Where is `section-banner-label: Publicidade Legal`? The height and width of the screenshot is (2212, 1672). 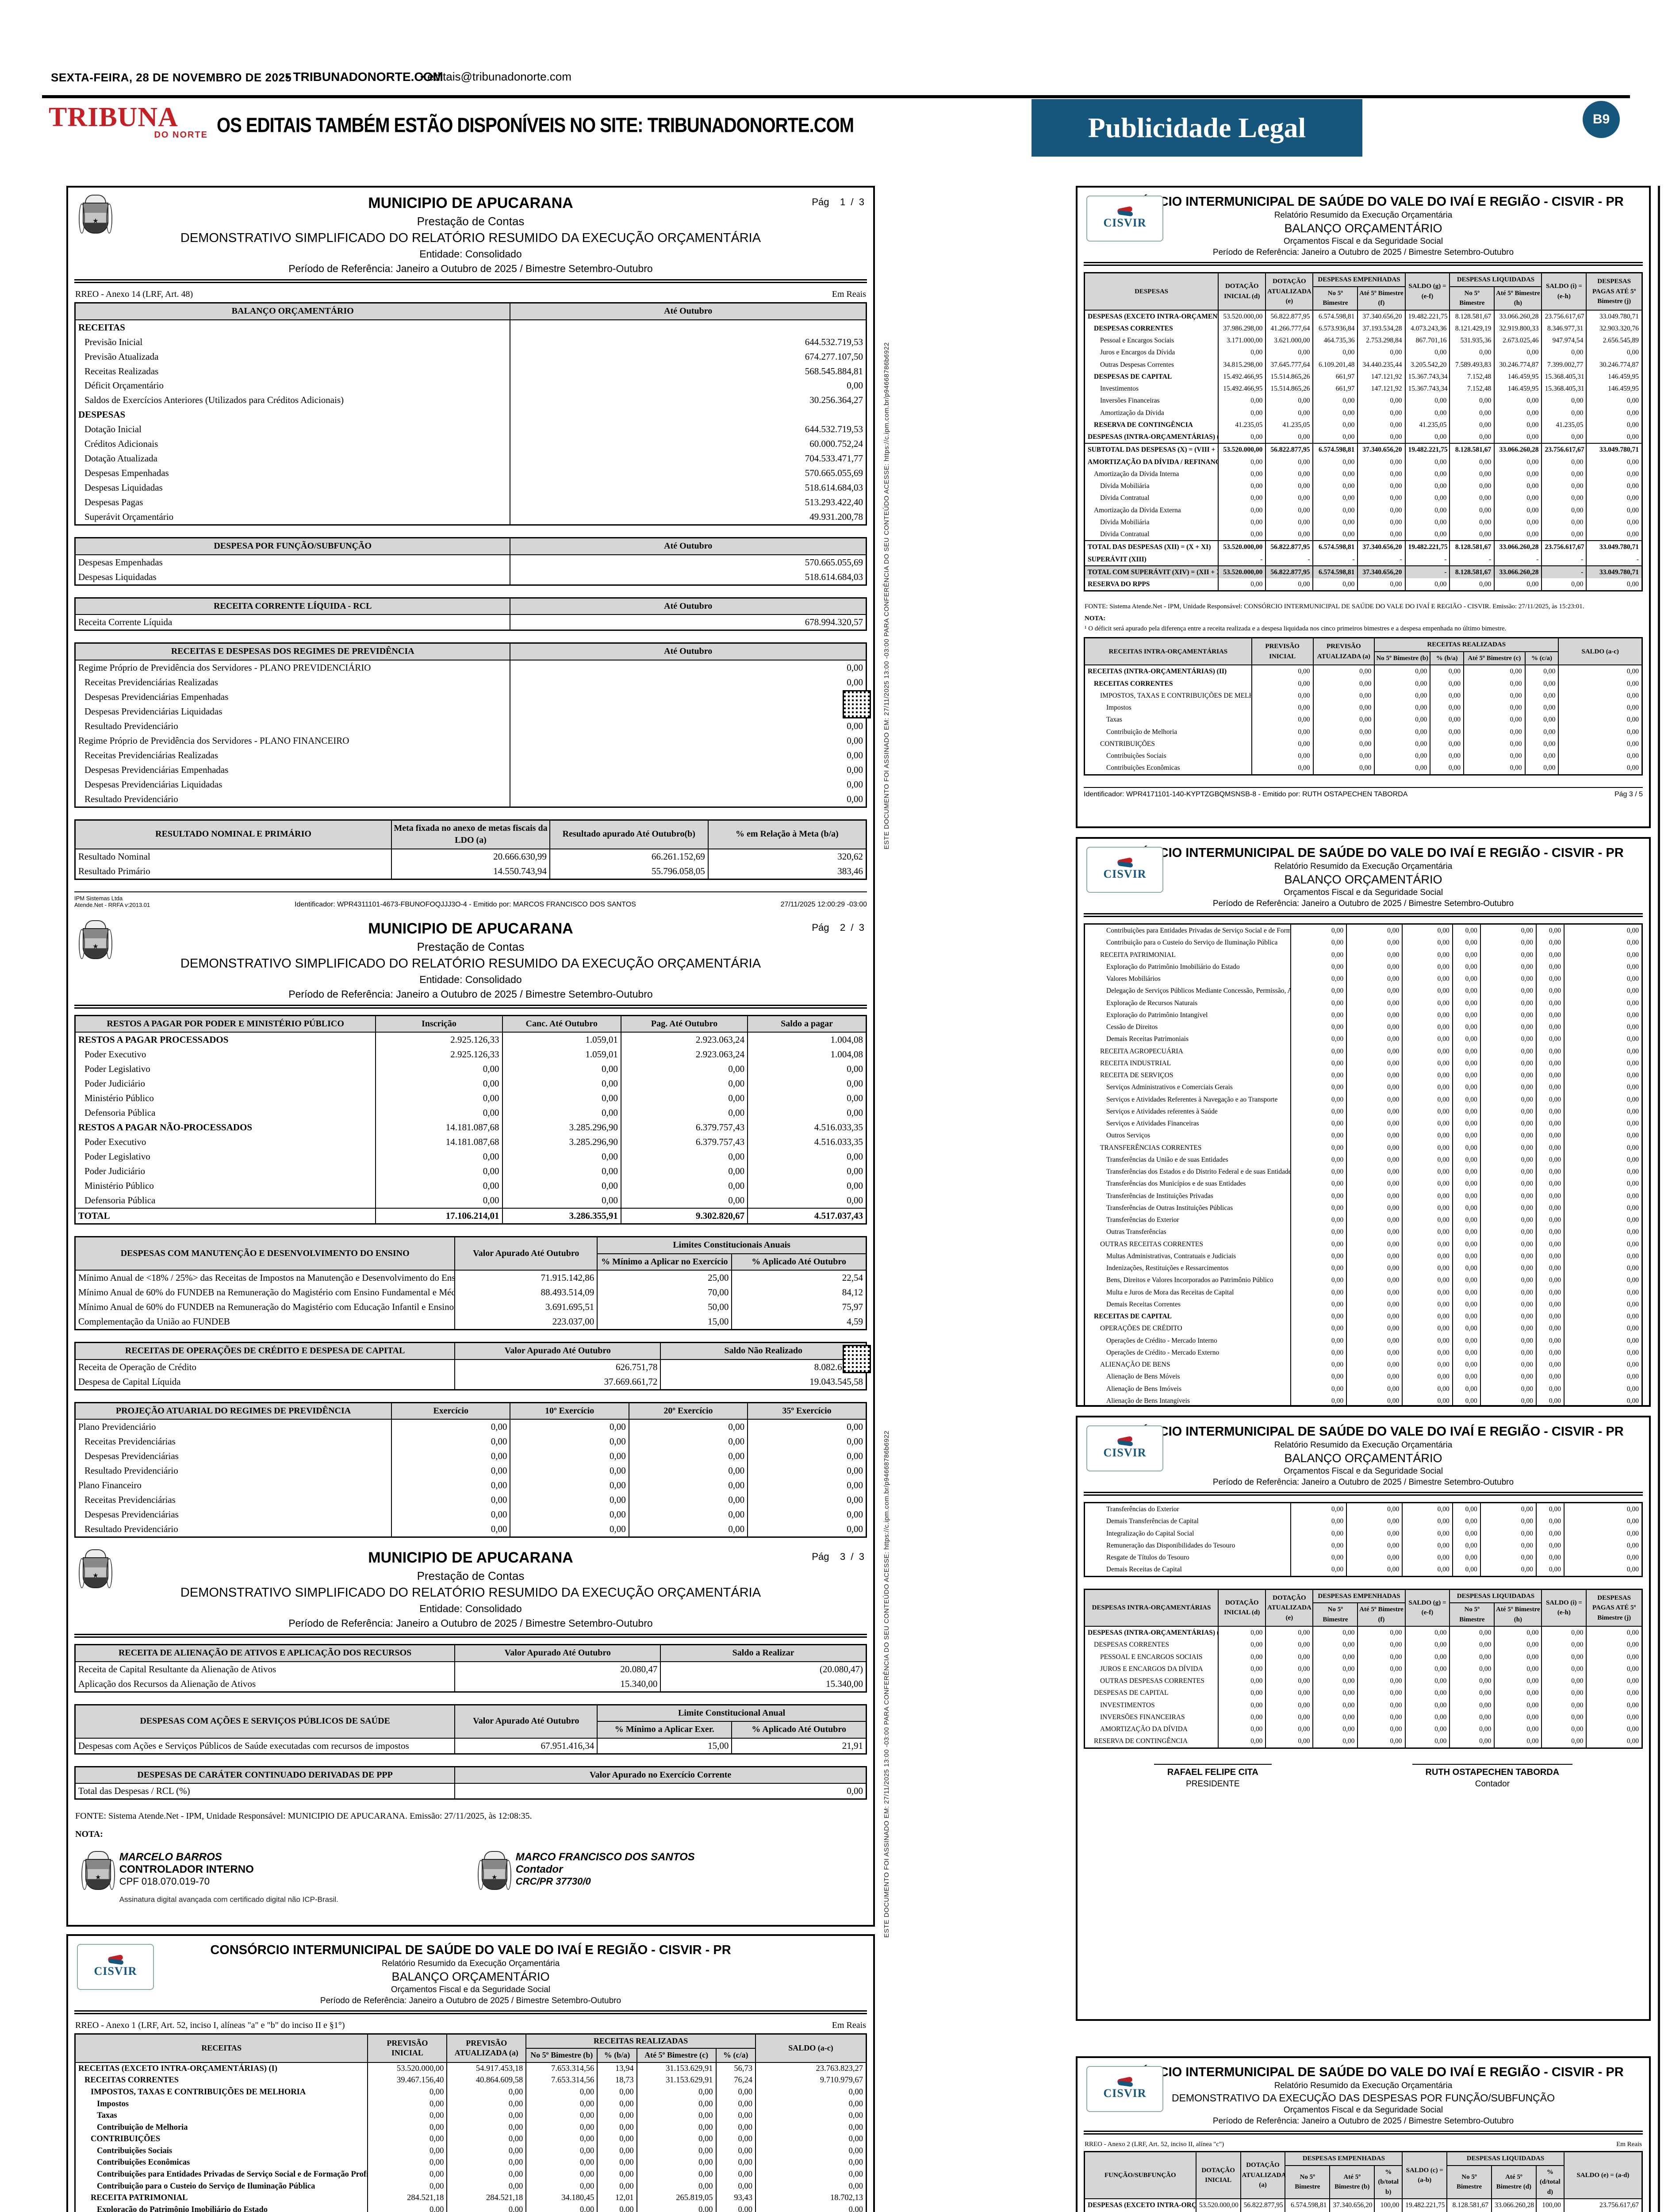 section-banner-label: Publicidade Legal is located at coordinates (1197, 128).